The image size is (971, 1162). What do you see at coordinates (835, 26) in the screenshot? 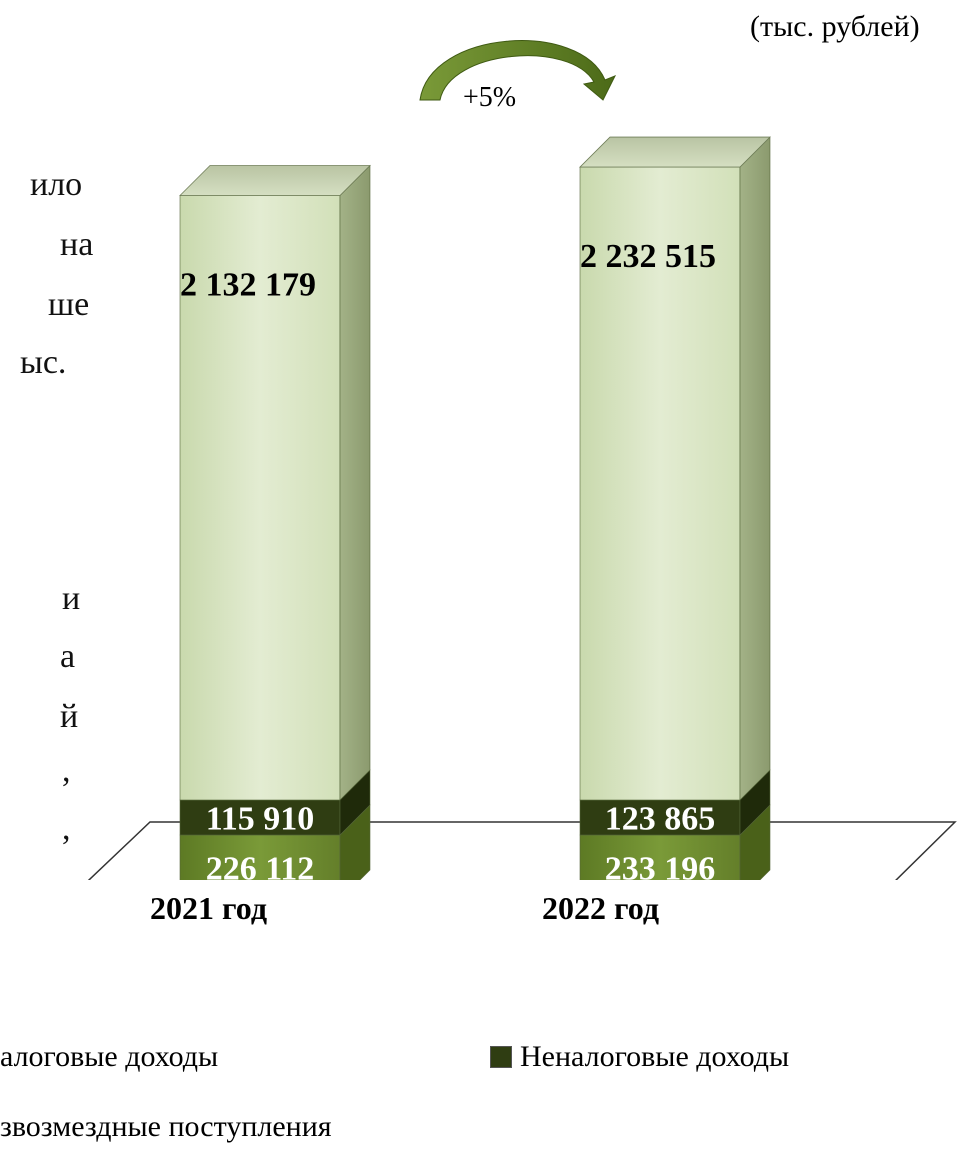
I see `unit-label: (тыс. рублей)` at bounding box center [835, 26].